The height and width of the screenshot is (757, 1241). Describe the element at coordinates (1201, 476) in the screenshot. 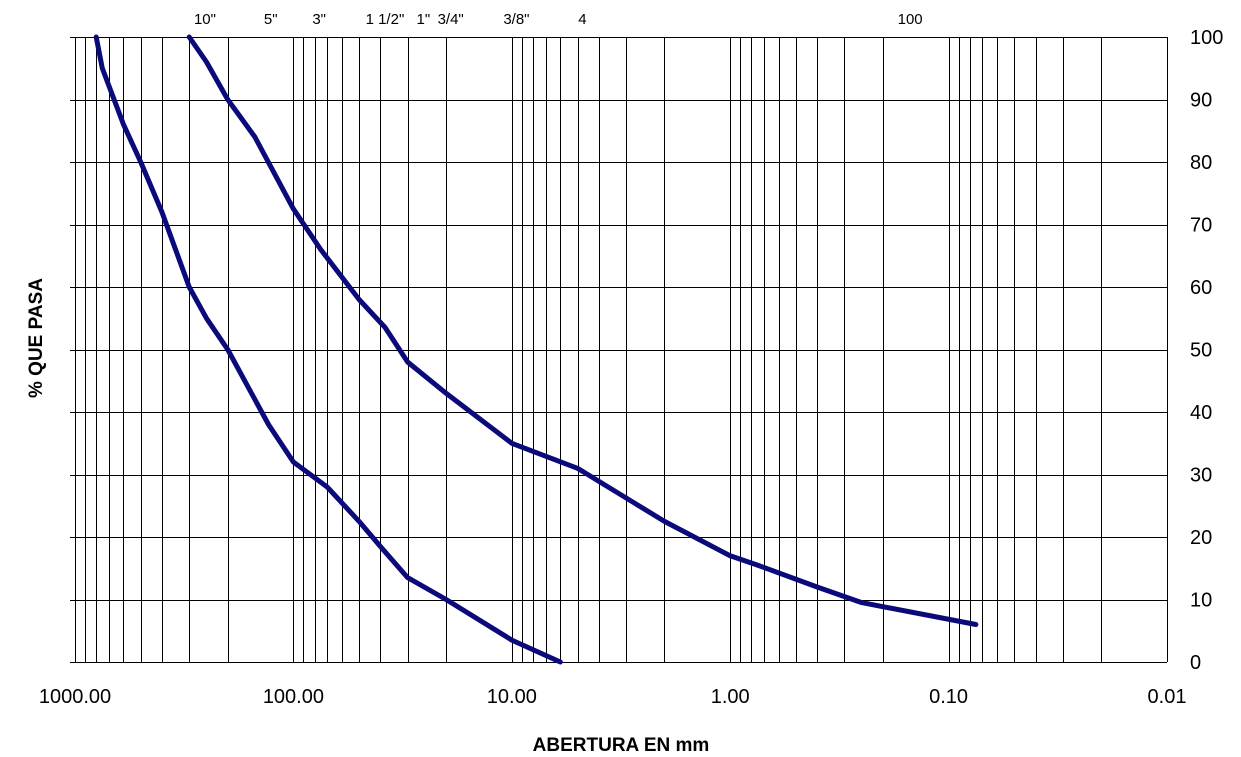

I see `y-tick-label: 30` at that location.